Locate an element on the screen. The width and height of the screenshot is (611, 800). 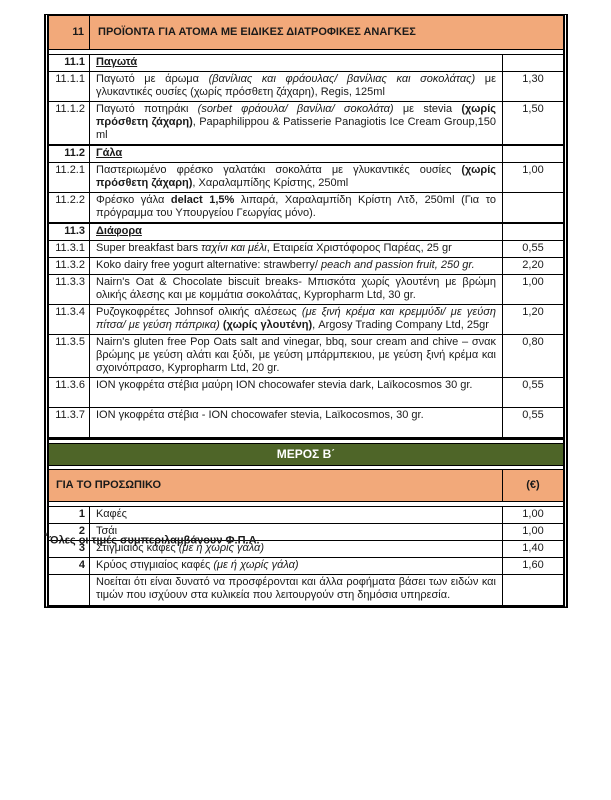
row-price: 0,80 is located at coordinates (533, 342).